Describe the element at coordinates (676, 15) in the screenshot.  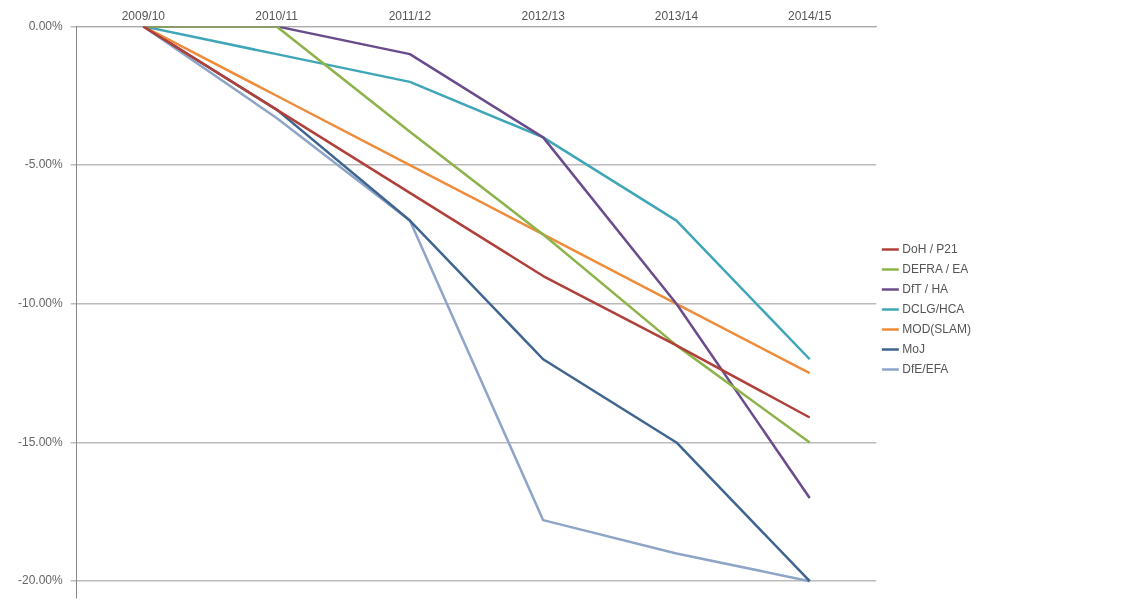
I see `x-tick-label: 2013/14` at that location.